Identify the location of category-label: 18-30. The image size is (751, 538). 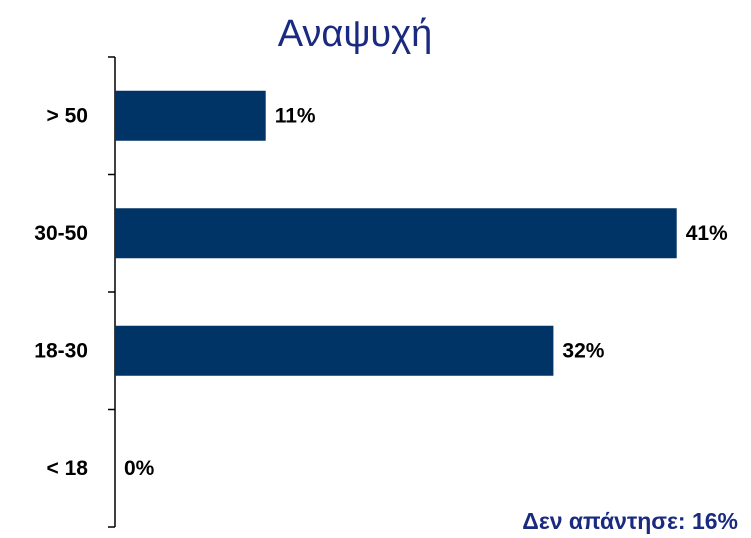
(61, 350).